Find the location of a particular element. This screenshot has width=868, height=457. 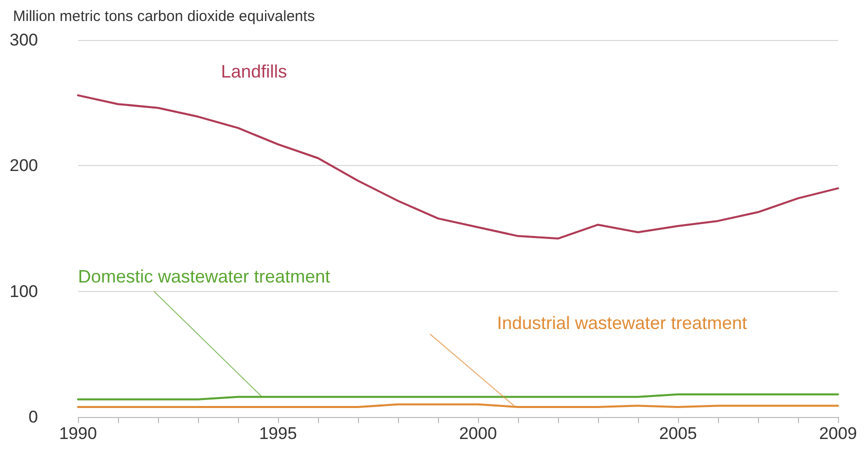

y-axis-title: Million metric tons carbon dioxide equivalents is located at coordinates (164, 16).